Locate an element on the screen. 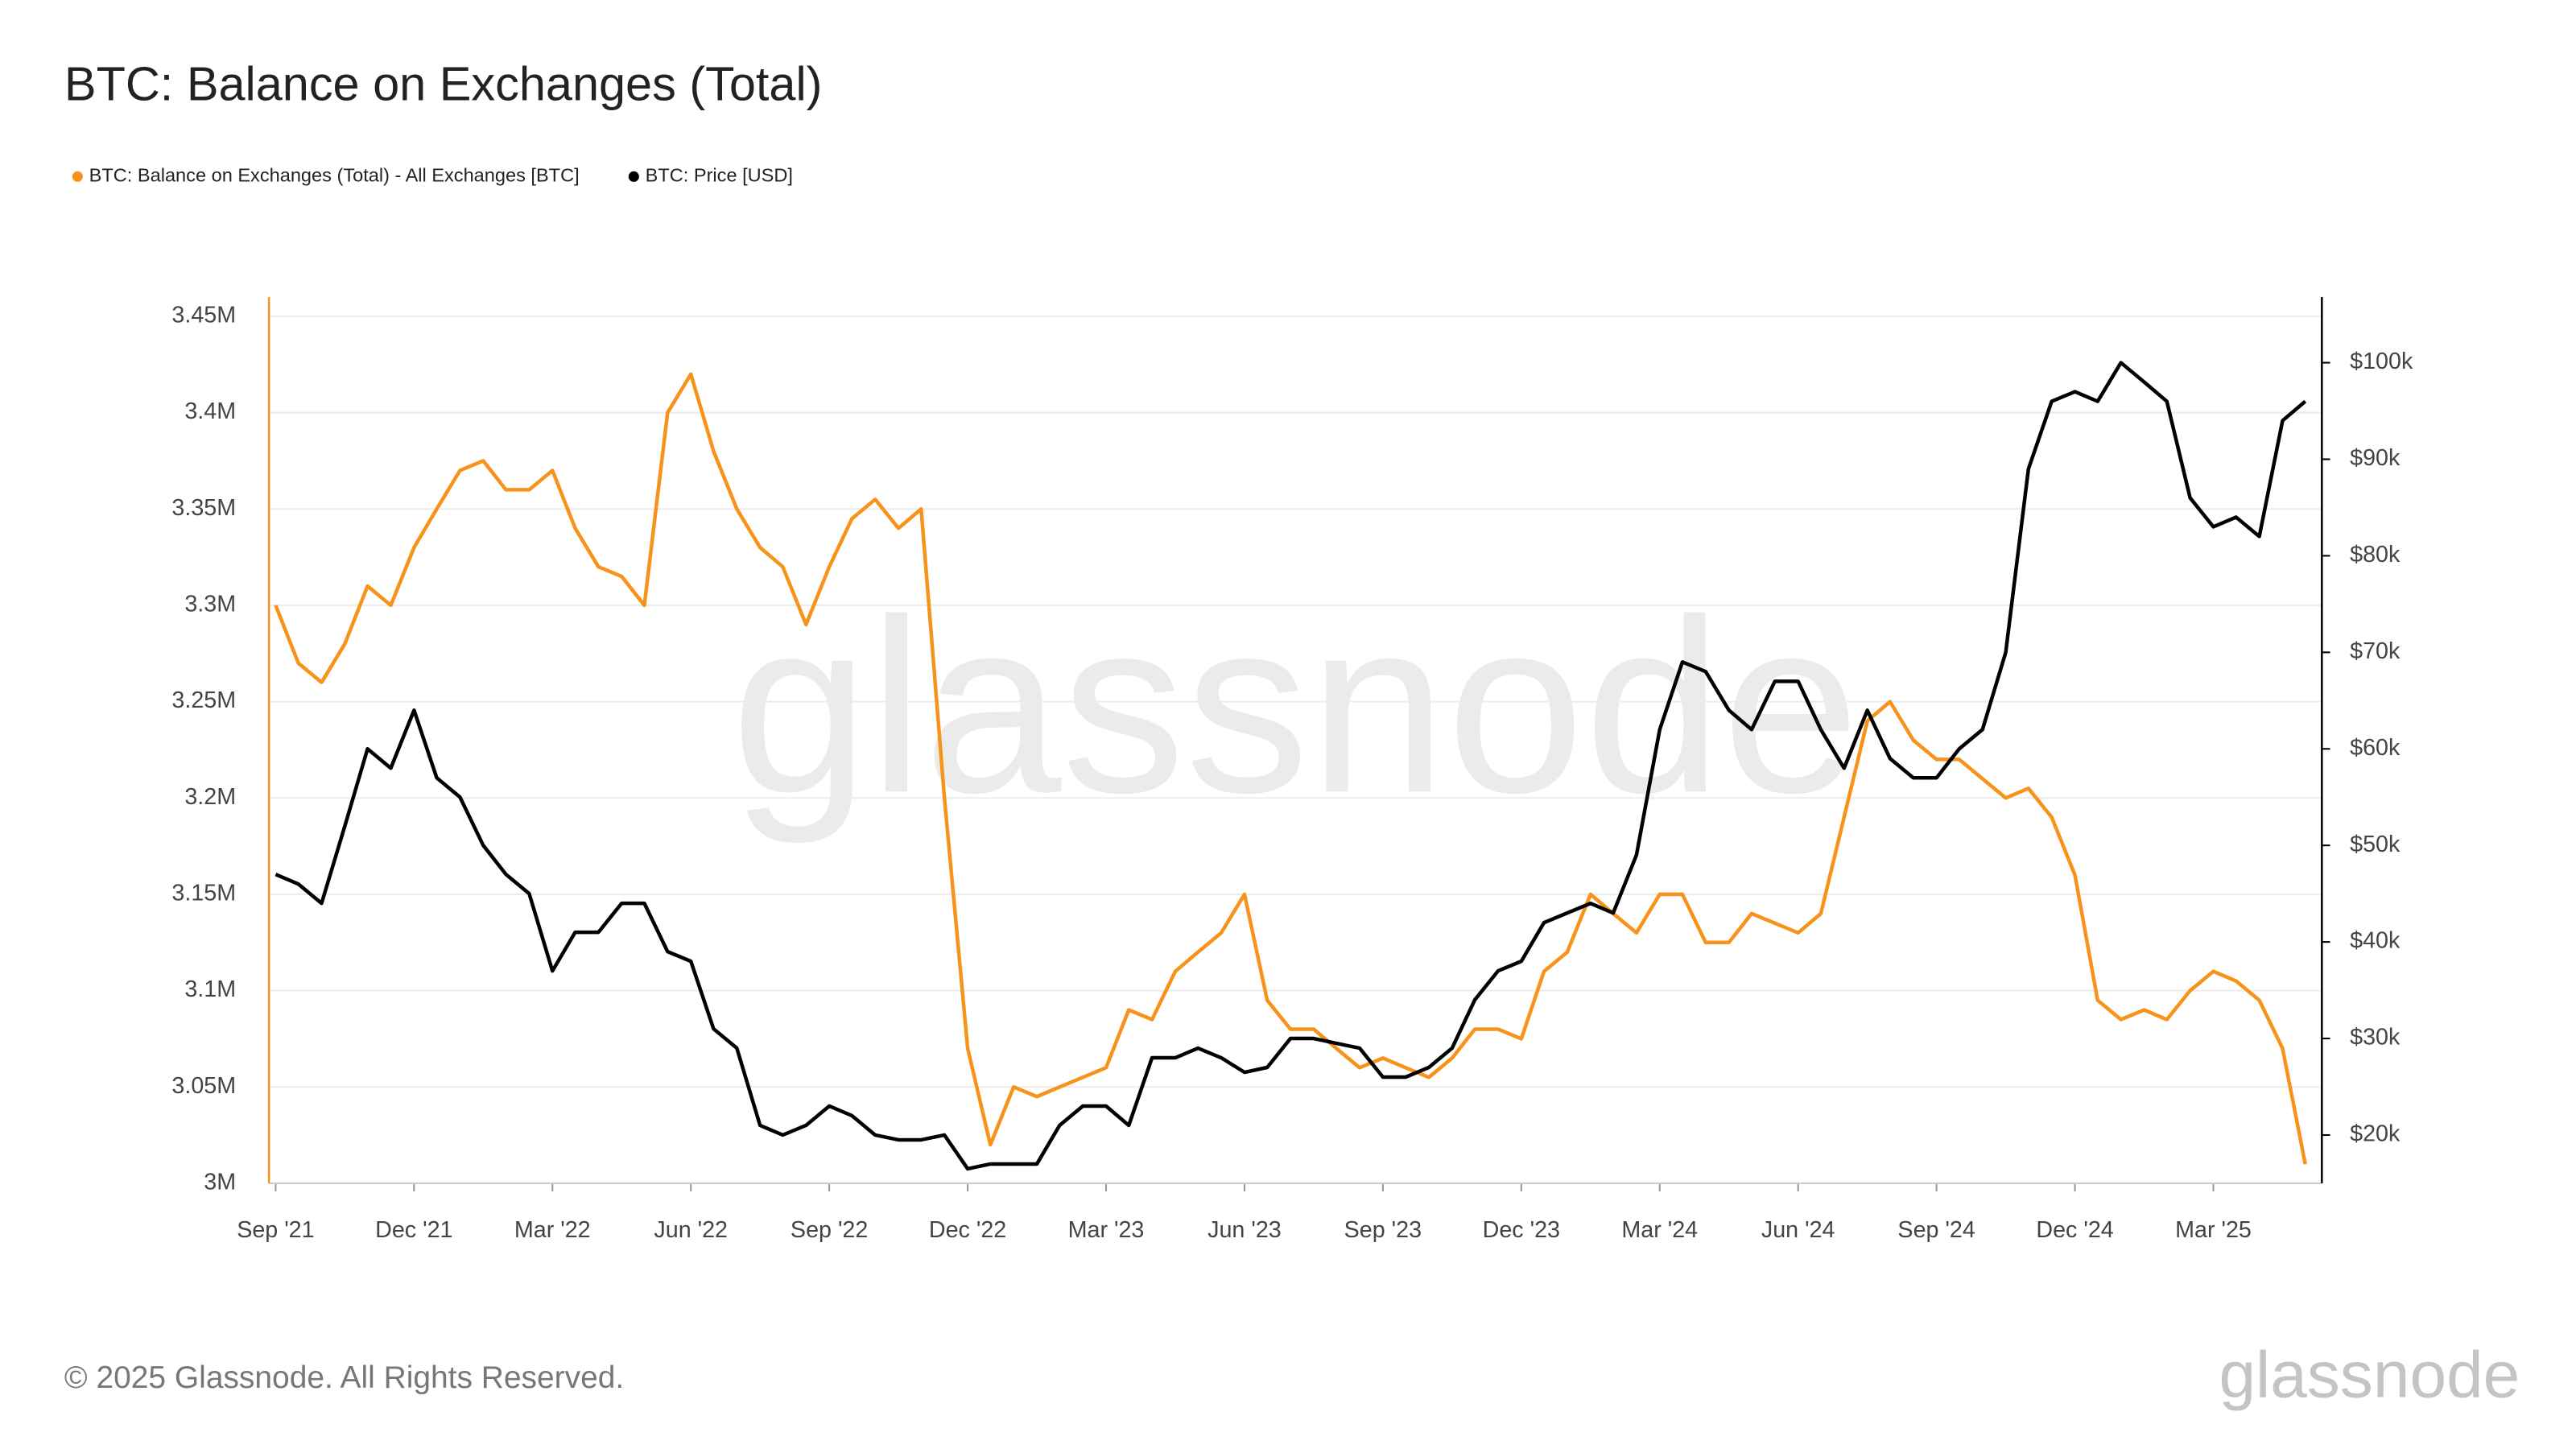 The image size is (2576, 1449). legend-label: BTC: Price [USD] is located at coordinates (719, 175).